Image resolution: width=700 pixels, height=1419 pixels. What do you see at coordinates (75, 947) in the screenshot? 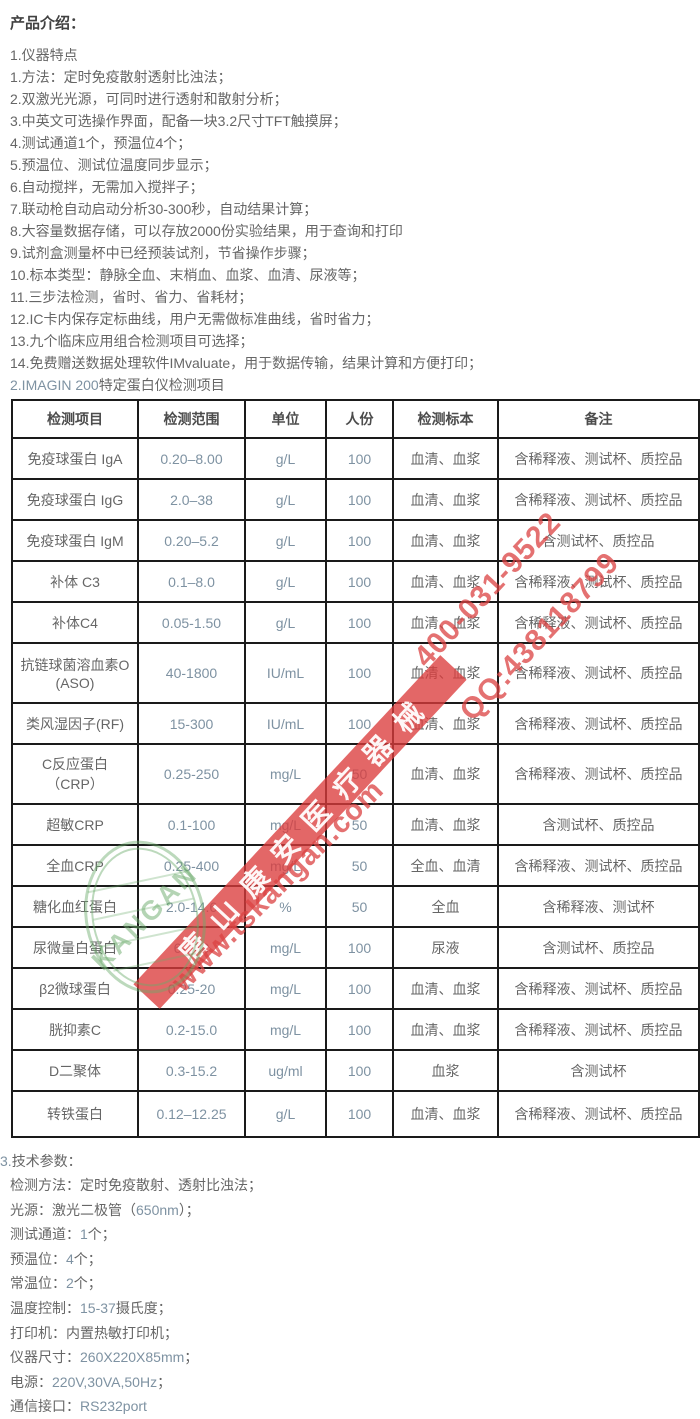
I see `cell-item: 尿微量白蛋白` at bounding box center [75, 947].